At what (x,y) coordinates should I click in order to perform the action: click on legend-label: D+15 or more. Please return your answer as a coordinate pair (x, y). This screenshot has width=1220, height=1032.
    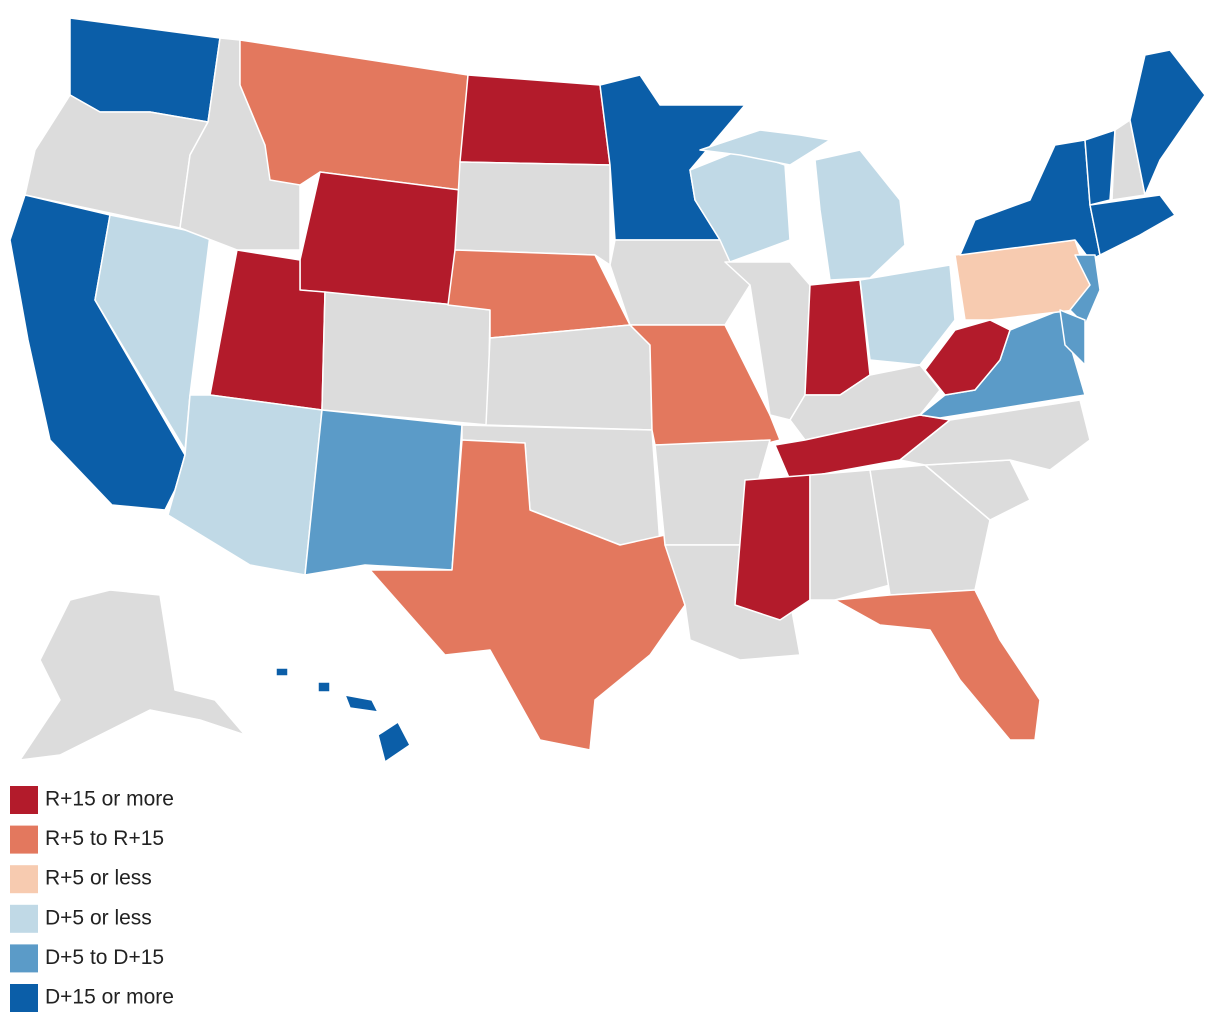
    Looking at the image, I should click on (109, 997).